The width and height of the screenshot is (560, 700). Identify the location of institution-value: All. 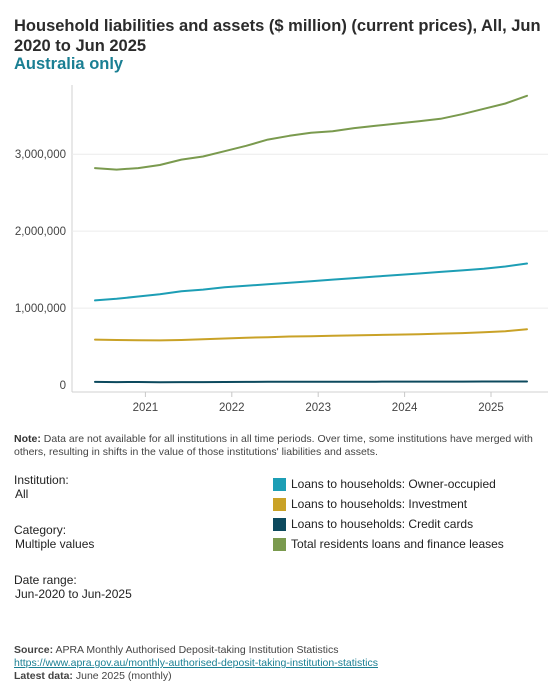
(22, 494).